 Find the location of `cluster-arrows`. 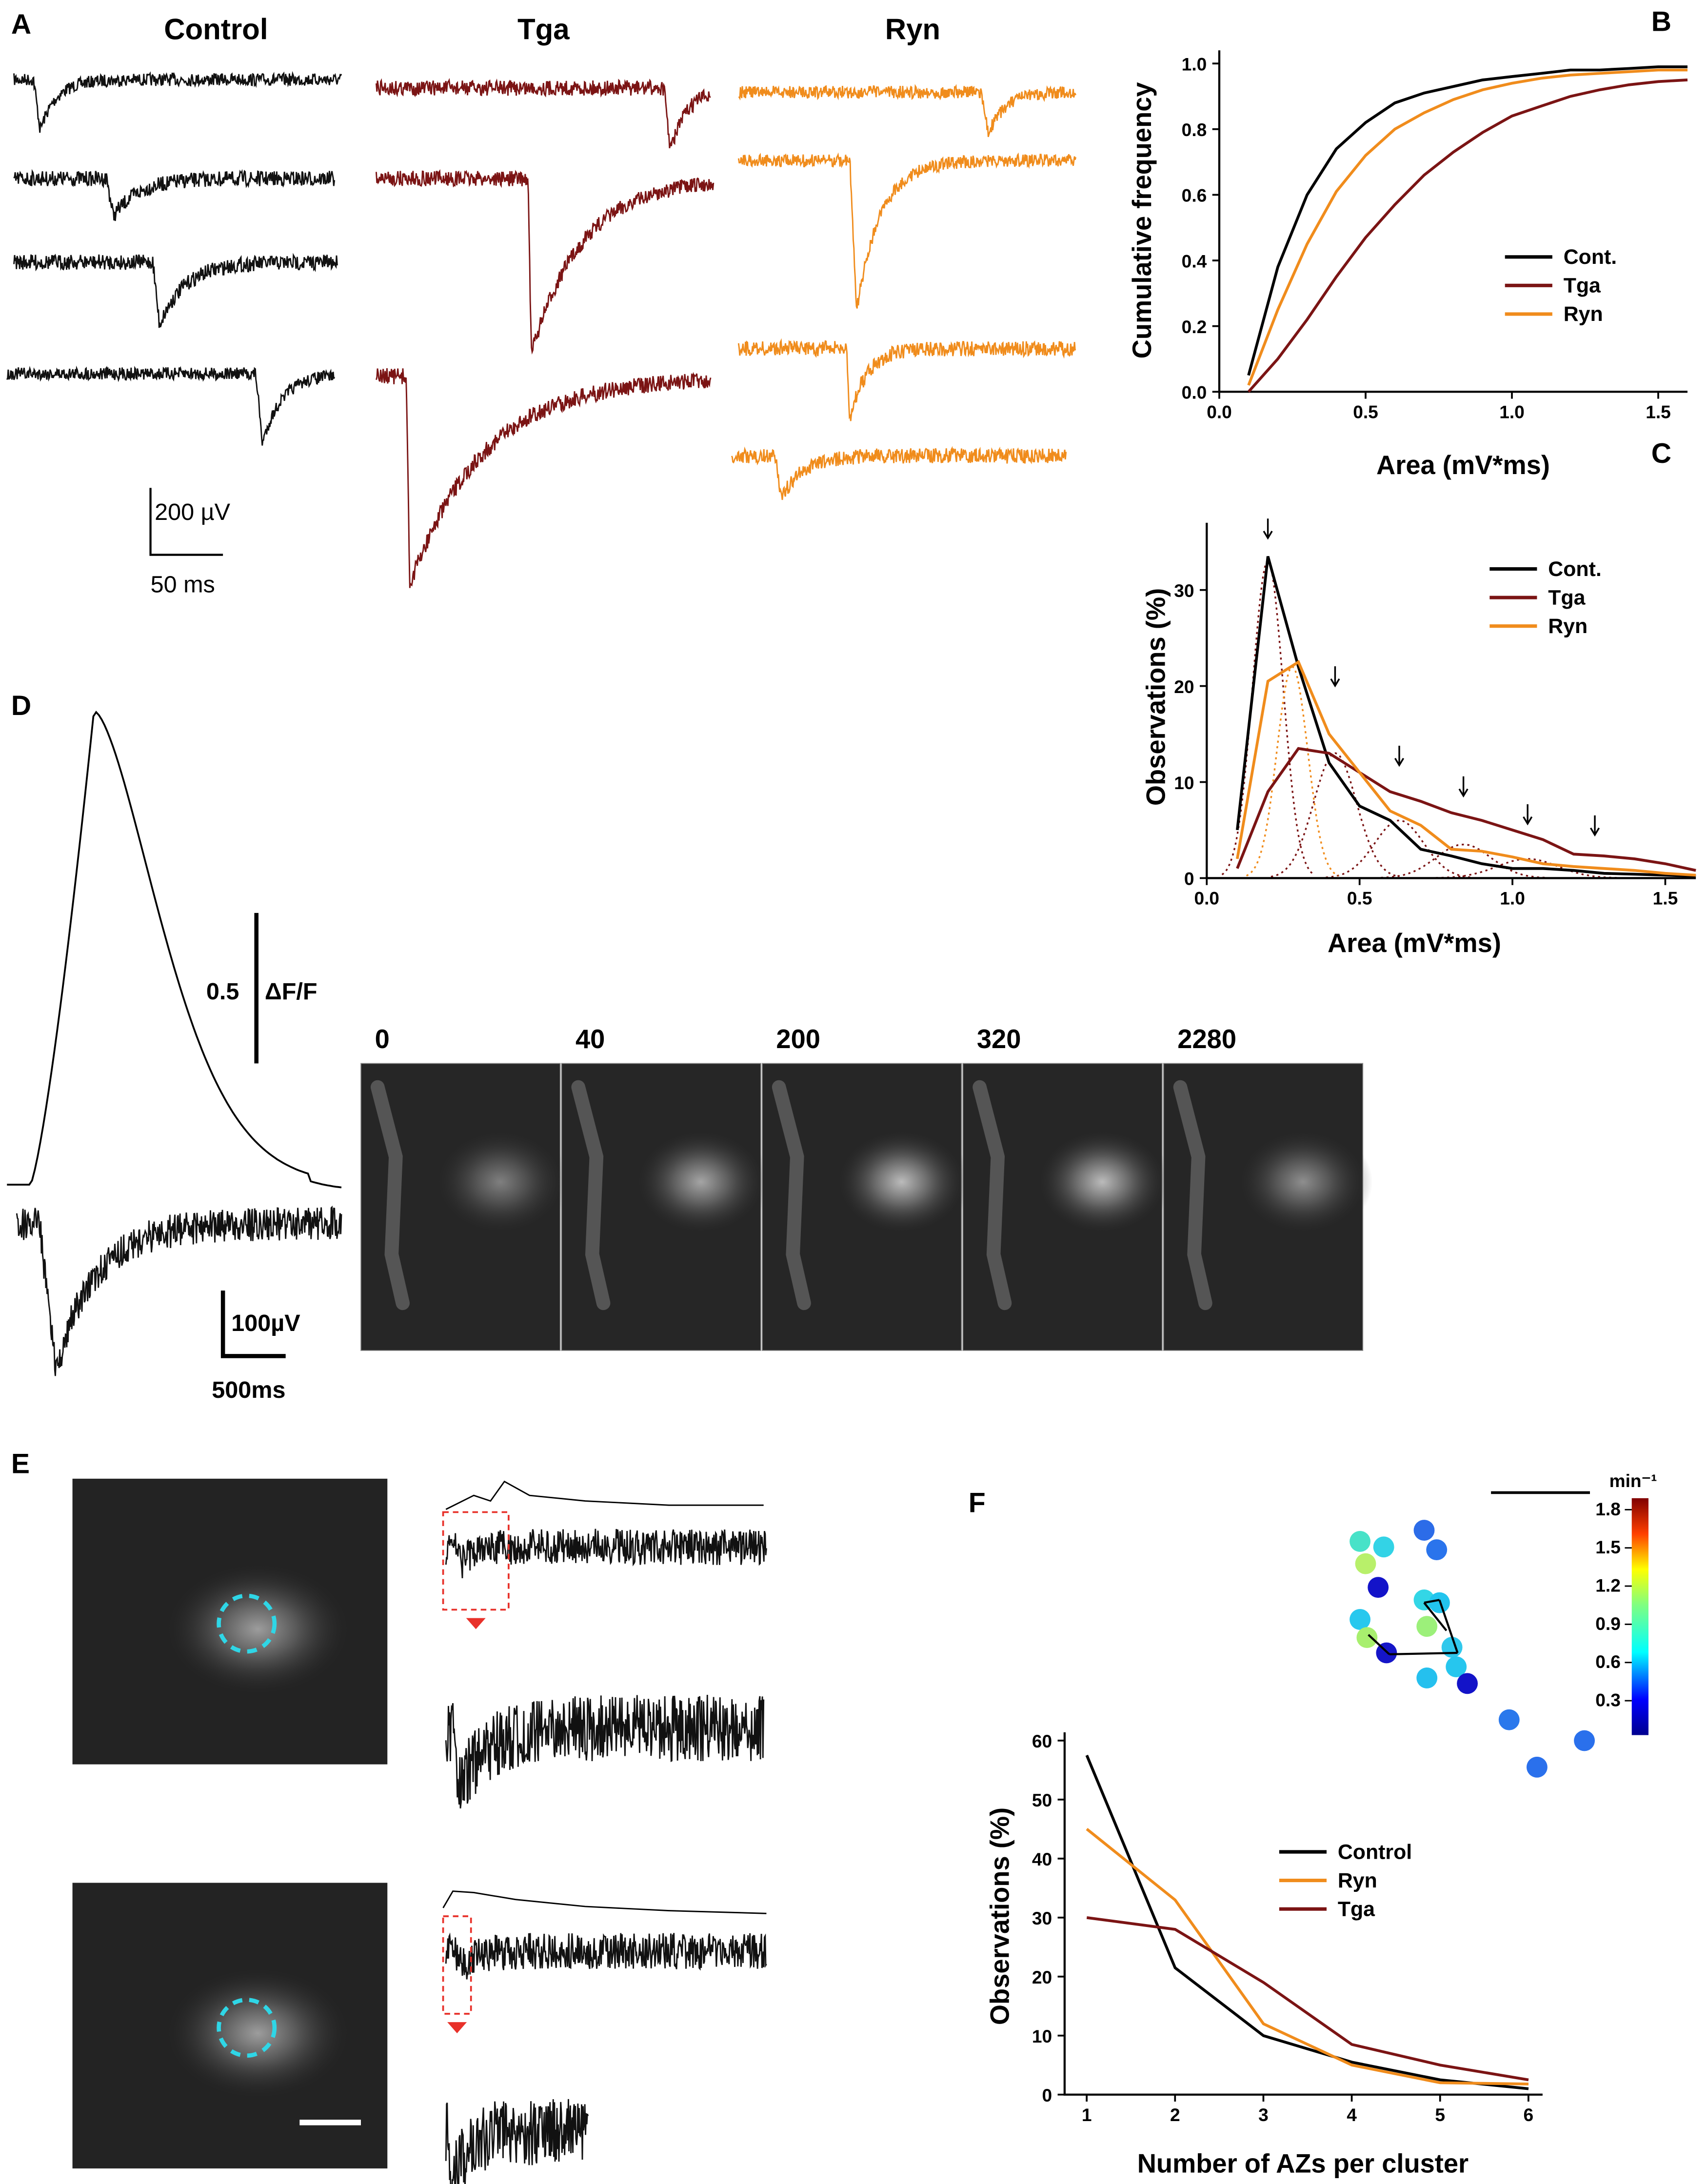

cluster-arrows is located at coordinates (1413, 1627).